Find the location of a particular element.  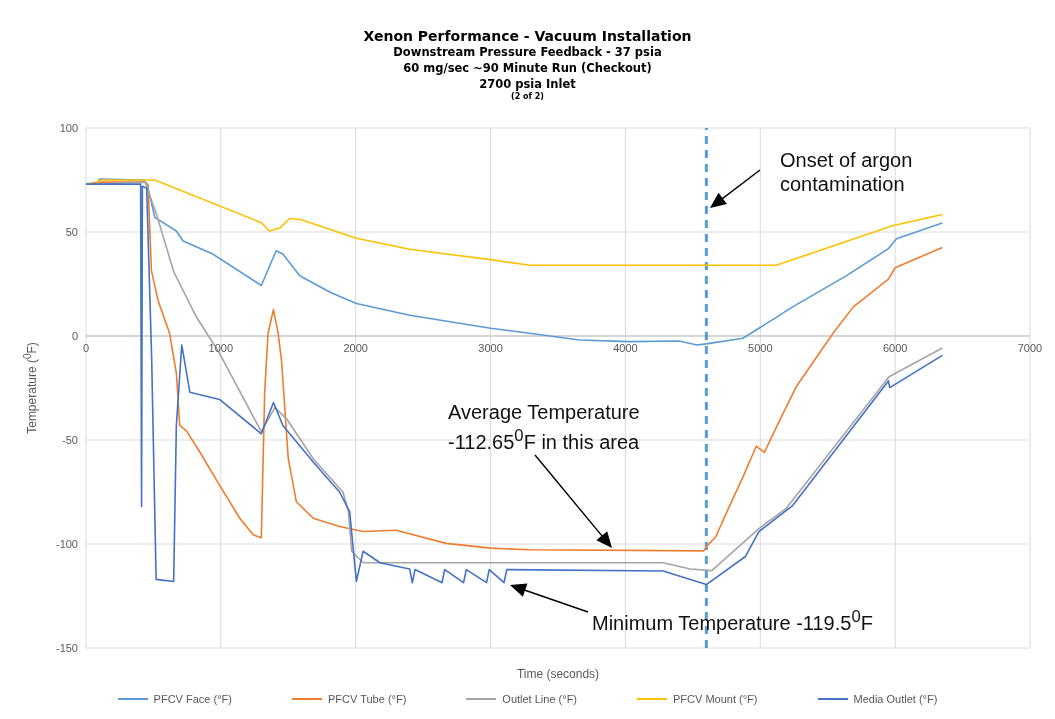

legend-label: PFCV Face (°F) is located at coordinates (192, 699).